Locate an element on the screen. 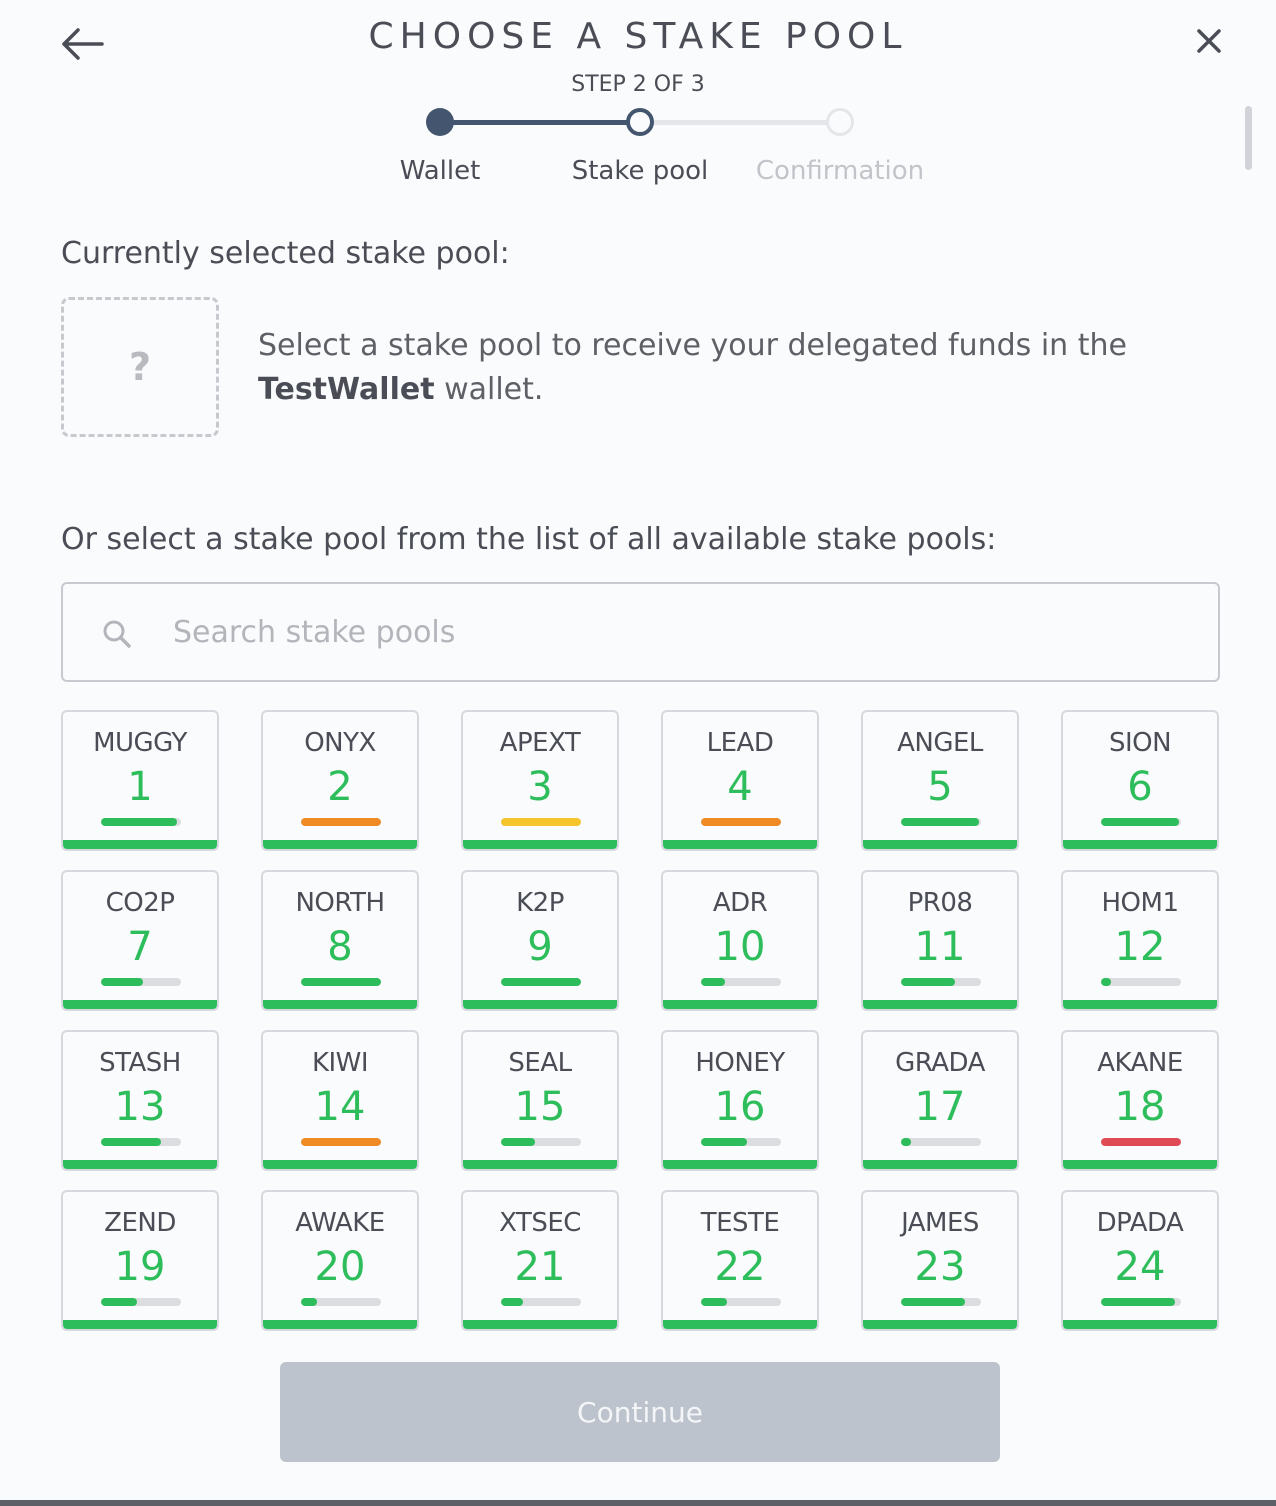 Image resolution: width=1276 pixels, height=1506 pixels. stake-pool-tile: JAMES 23 is located at coordinates (940, 1260).